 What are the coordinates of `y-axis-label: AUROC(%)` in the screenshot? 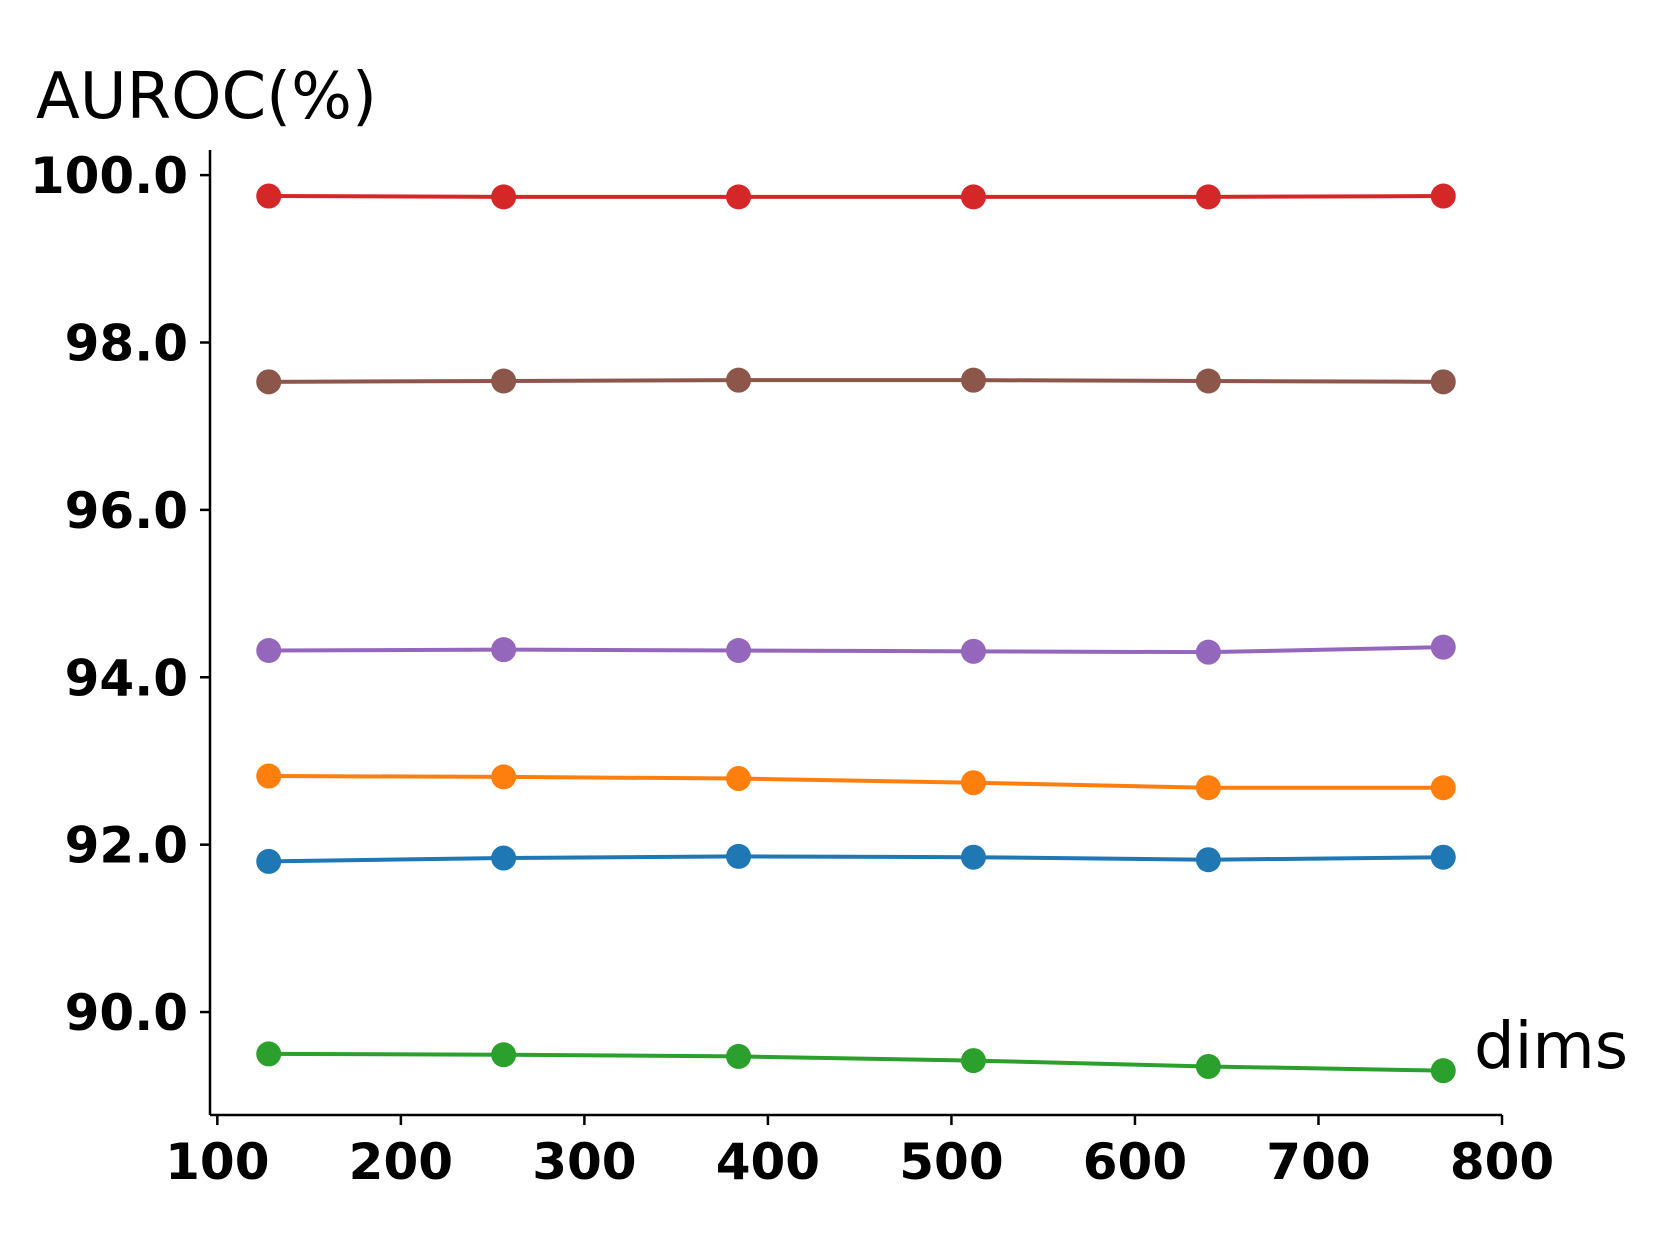 It's located at (206, 97).